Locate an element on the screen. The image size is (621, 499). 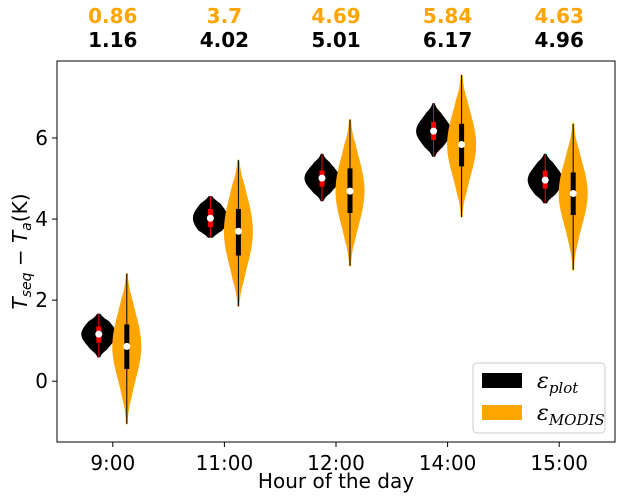
x-tick-label: 12:00 is located at coordinates (336, 463).